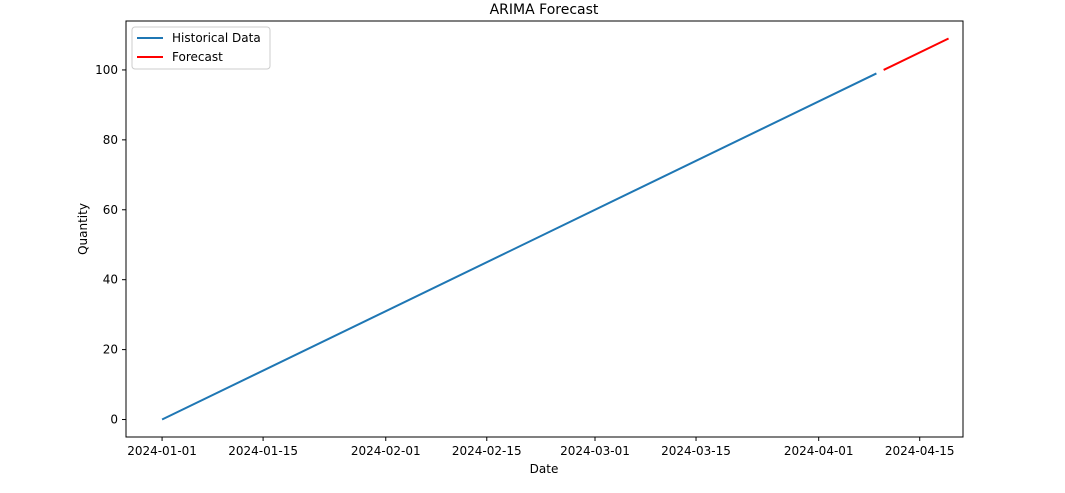 This screenshot has height=493, width=1065. What do you see at coordinates (114, 420) in the screenshot?
I see `y-tick-label: 0` at bounding box center [114, 420].